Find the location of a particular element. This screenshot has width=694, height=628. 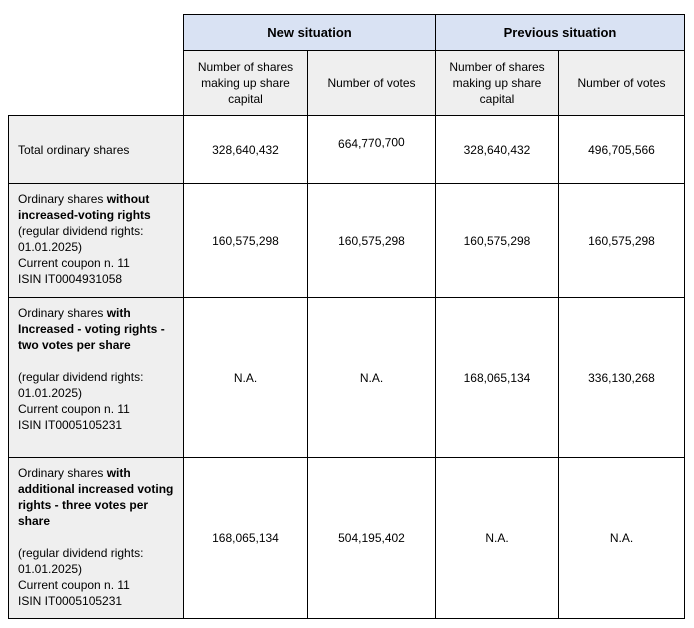

column-header-new-shares: Number of shares making up share capital is located at coordinates (245, 83).